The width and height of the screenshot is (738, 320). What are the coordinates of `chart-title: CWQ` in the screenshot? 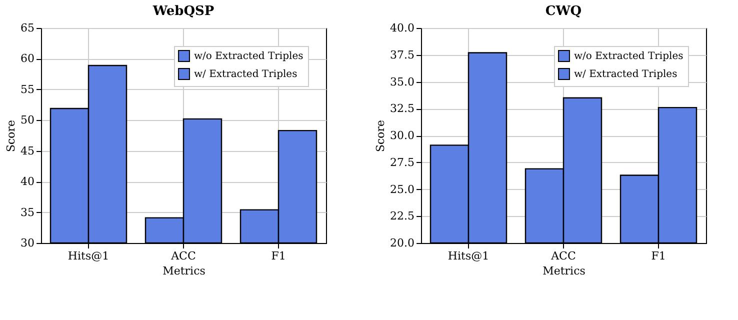 It's located at (563, 11).